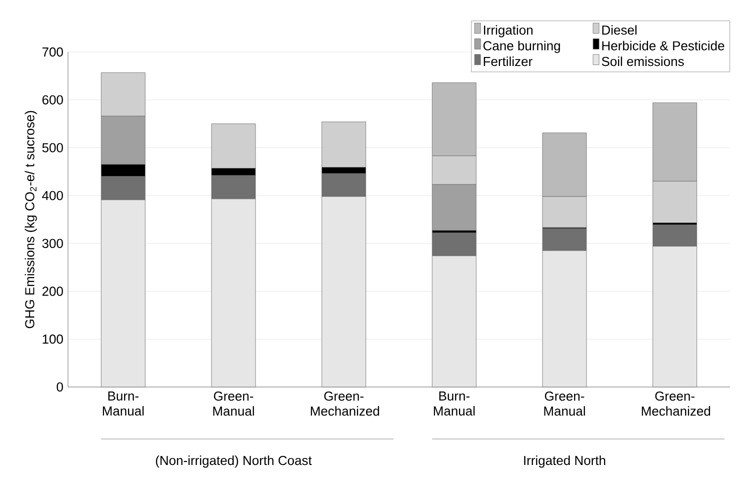 The height and width of the screenshot is (481, 740). Describe the element at coordinates (643, 61) in the screenshot. I see `legend-label: Soil emissions` at that location.